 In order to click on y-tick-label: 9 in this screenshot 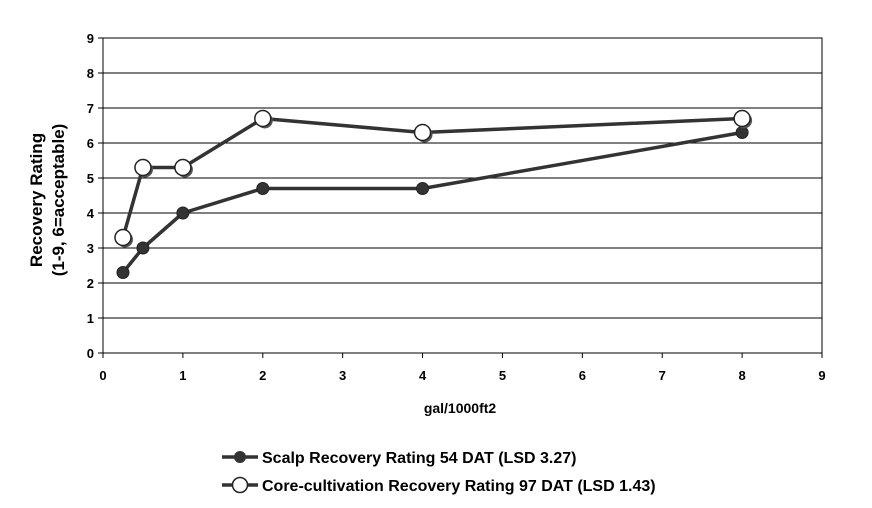, I will do `click(90, 38)`.